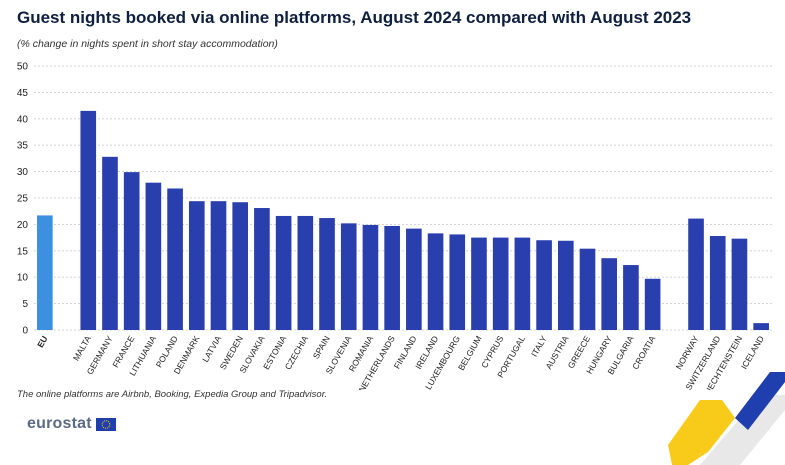 This screenshot has width=785, height=465. Describe the element at coordinates (23, 93) in the screenshot. I see `y-tick-label: 45` at that location.